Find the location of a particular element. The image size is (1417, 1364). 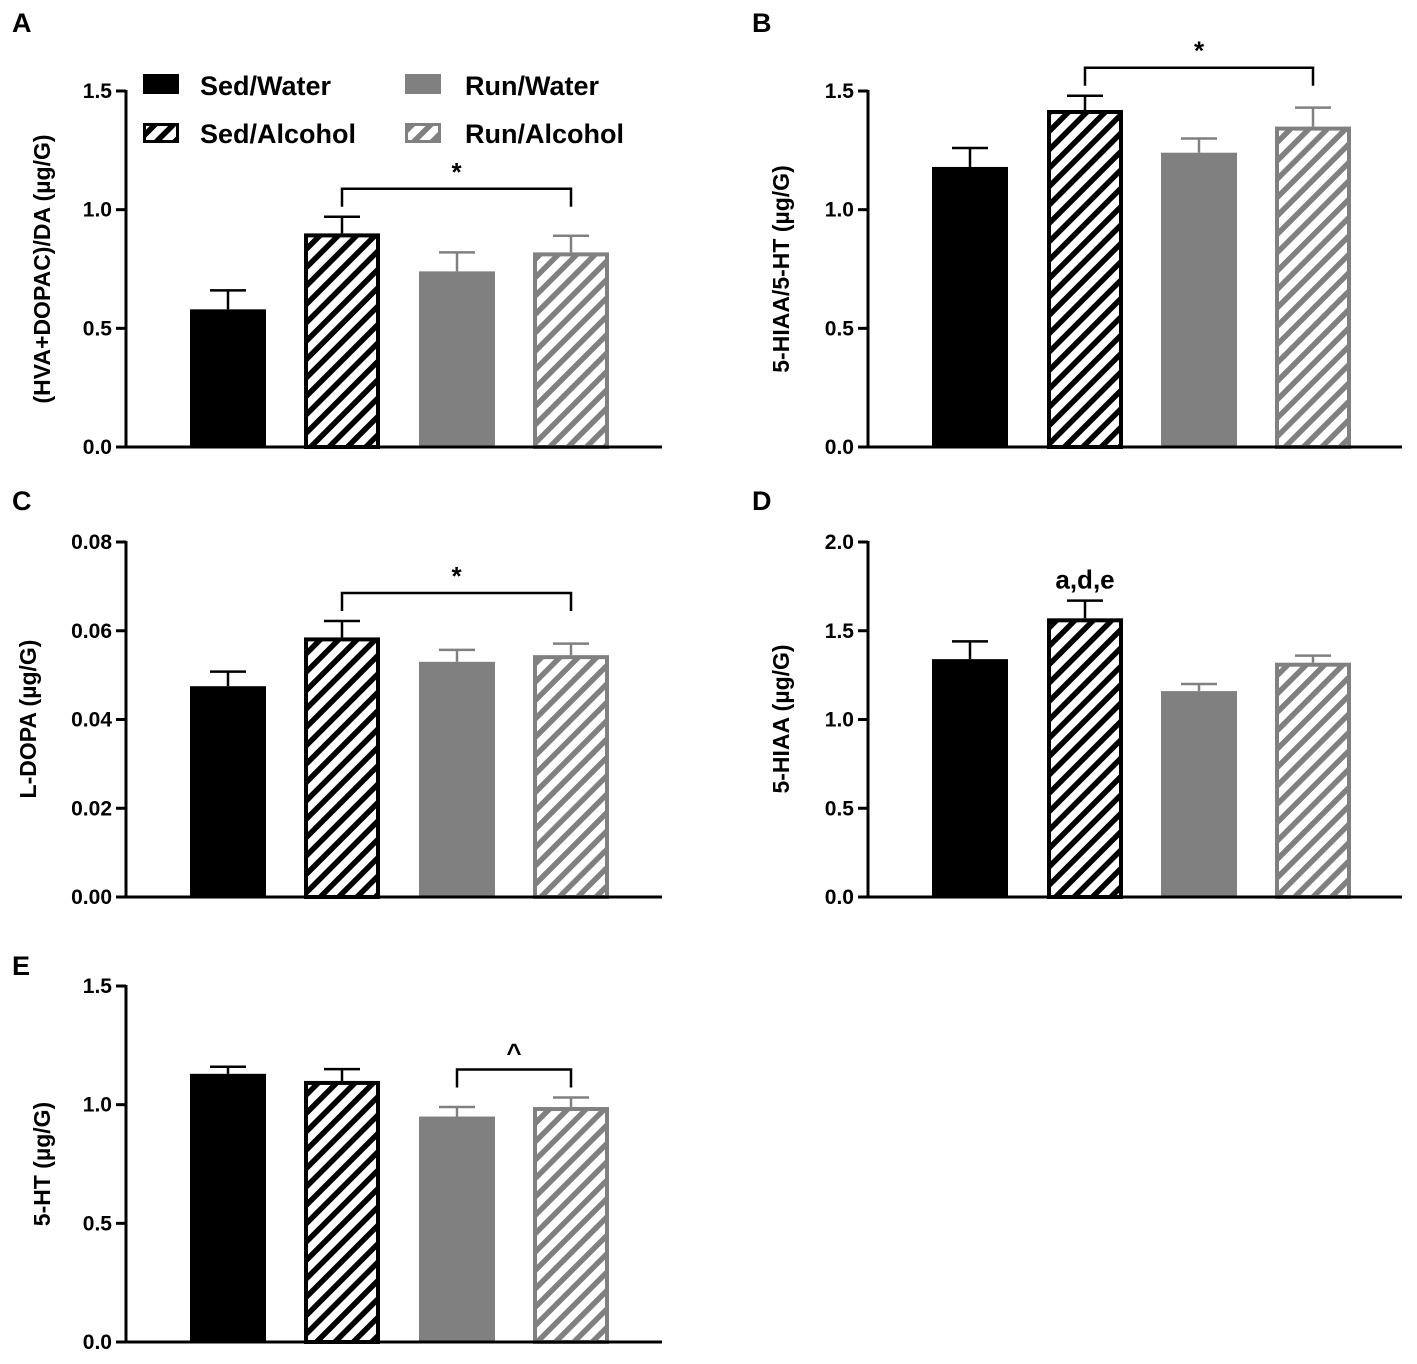

y-axis-label: (HVA+DOPAC)/DA (µg/G) is located at coordinates (42, 268).